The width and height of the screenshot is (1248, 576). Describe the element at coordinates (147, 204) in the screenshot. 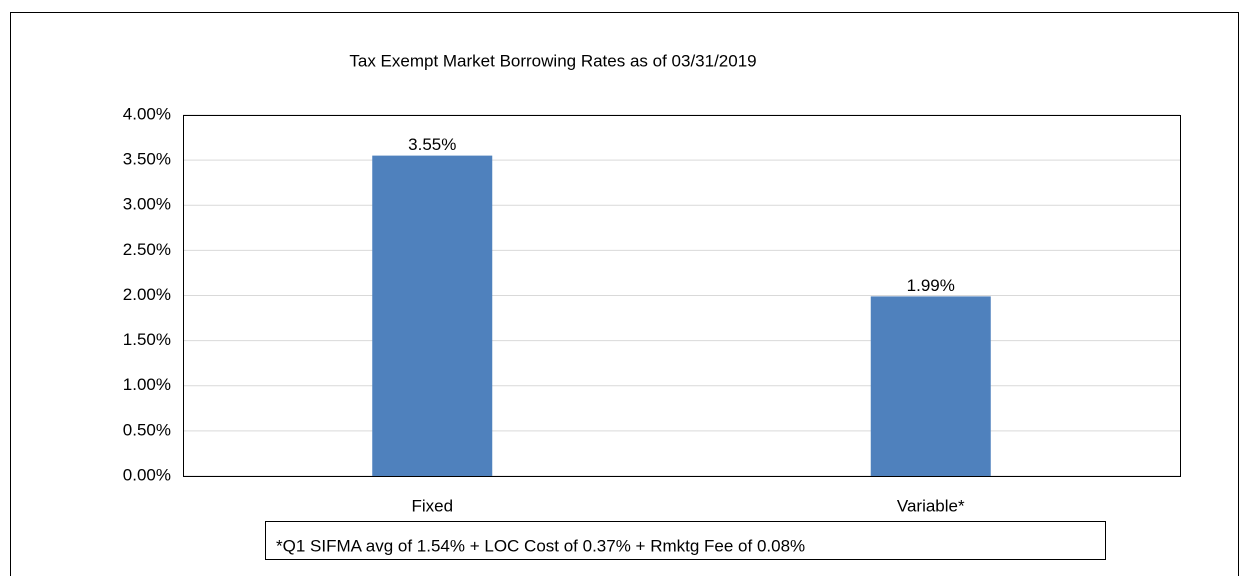

I see `y-tick-label: 3.00%` at that location.